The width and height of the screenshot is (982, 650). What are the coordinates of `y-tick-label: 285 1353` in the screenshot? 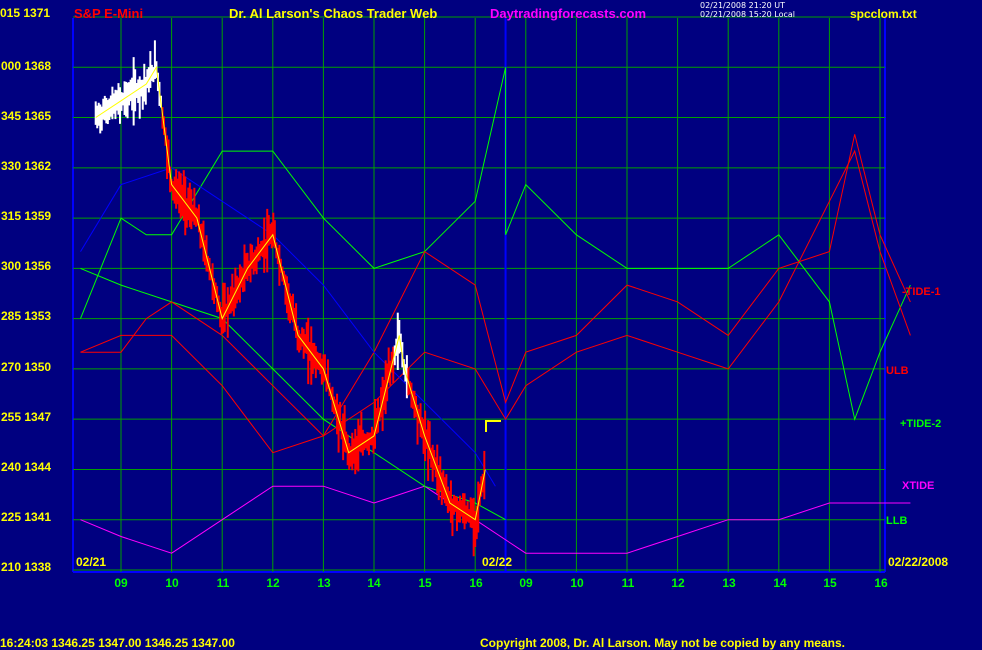 It's located at (26, 316).